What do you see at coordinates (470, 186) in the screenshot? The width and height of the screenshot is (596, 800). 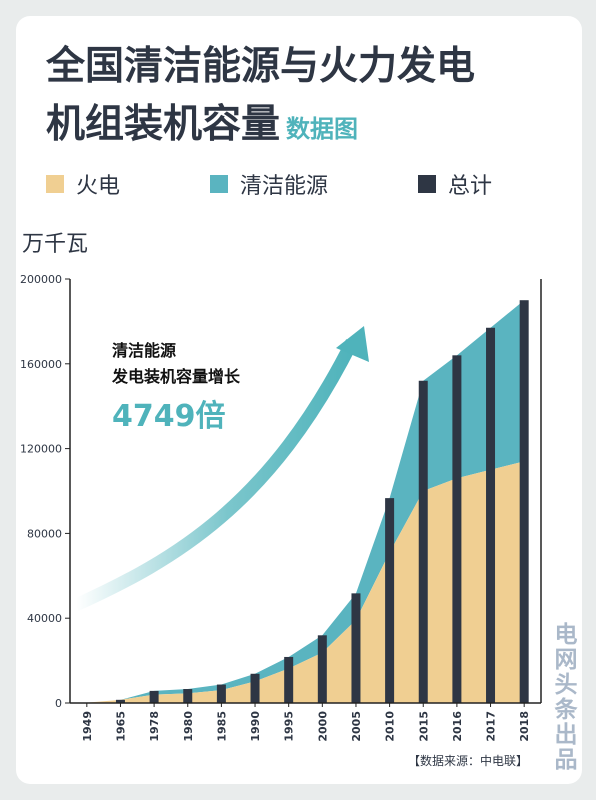 I see `legend-label-total: 总计` at bounding box center [470, 186].